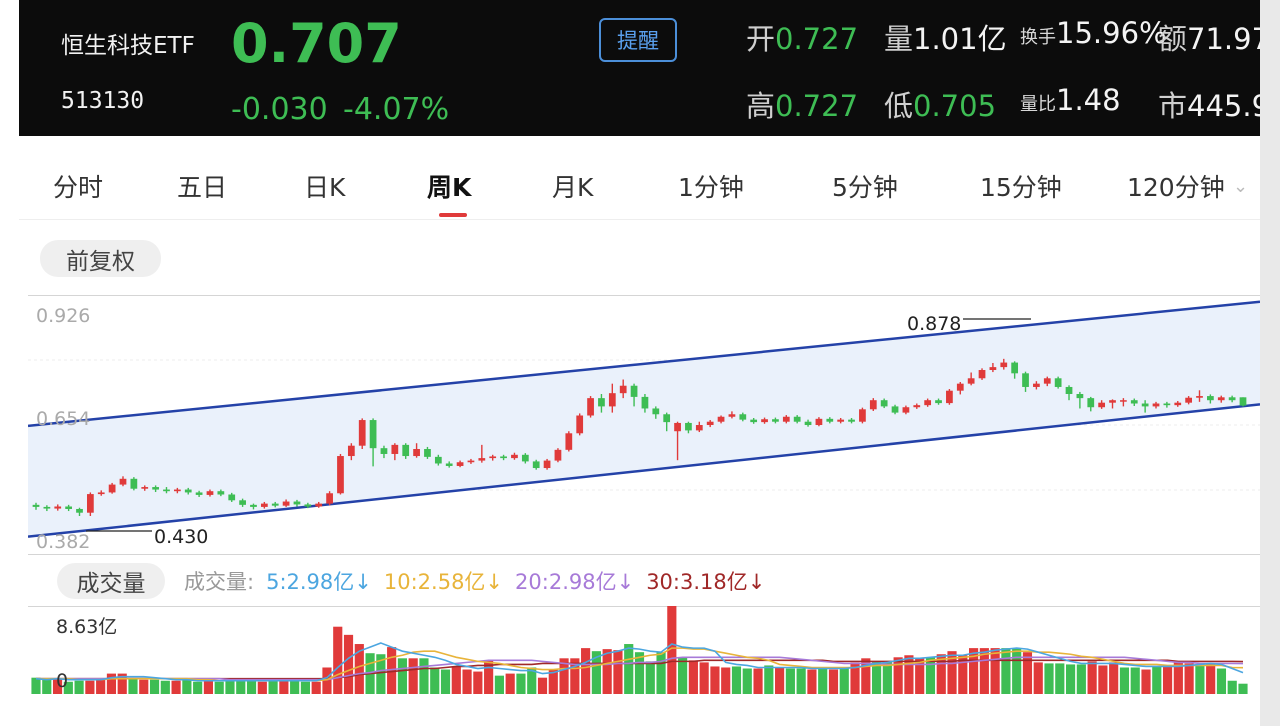 Image resolution: width=1280 pixels, height=726 pixels. I want to click on legend-ma5: 5:2.98亿↓, so click(319, 582).